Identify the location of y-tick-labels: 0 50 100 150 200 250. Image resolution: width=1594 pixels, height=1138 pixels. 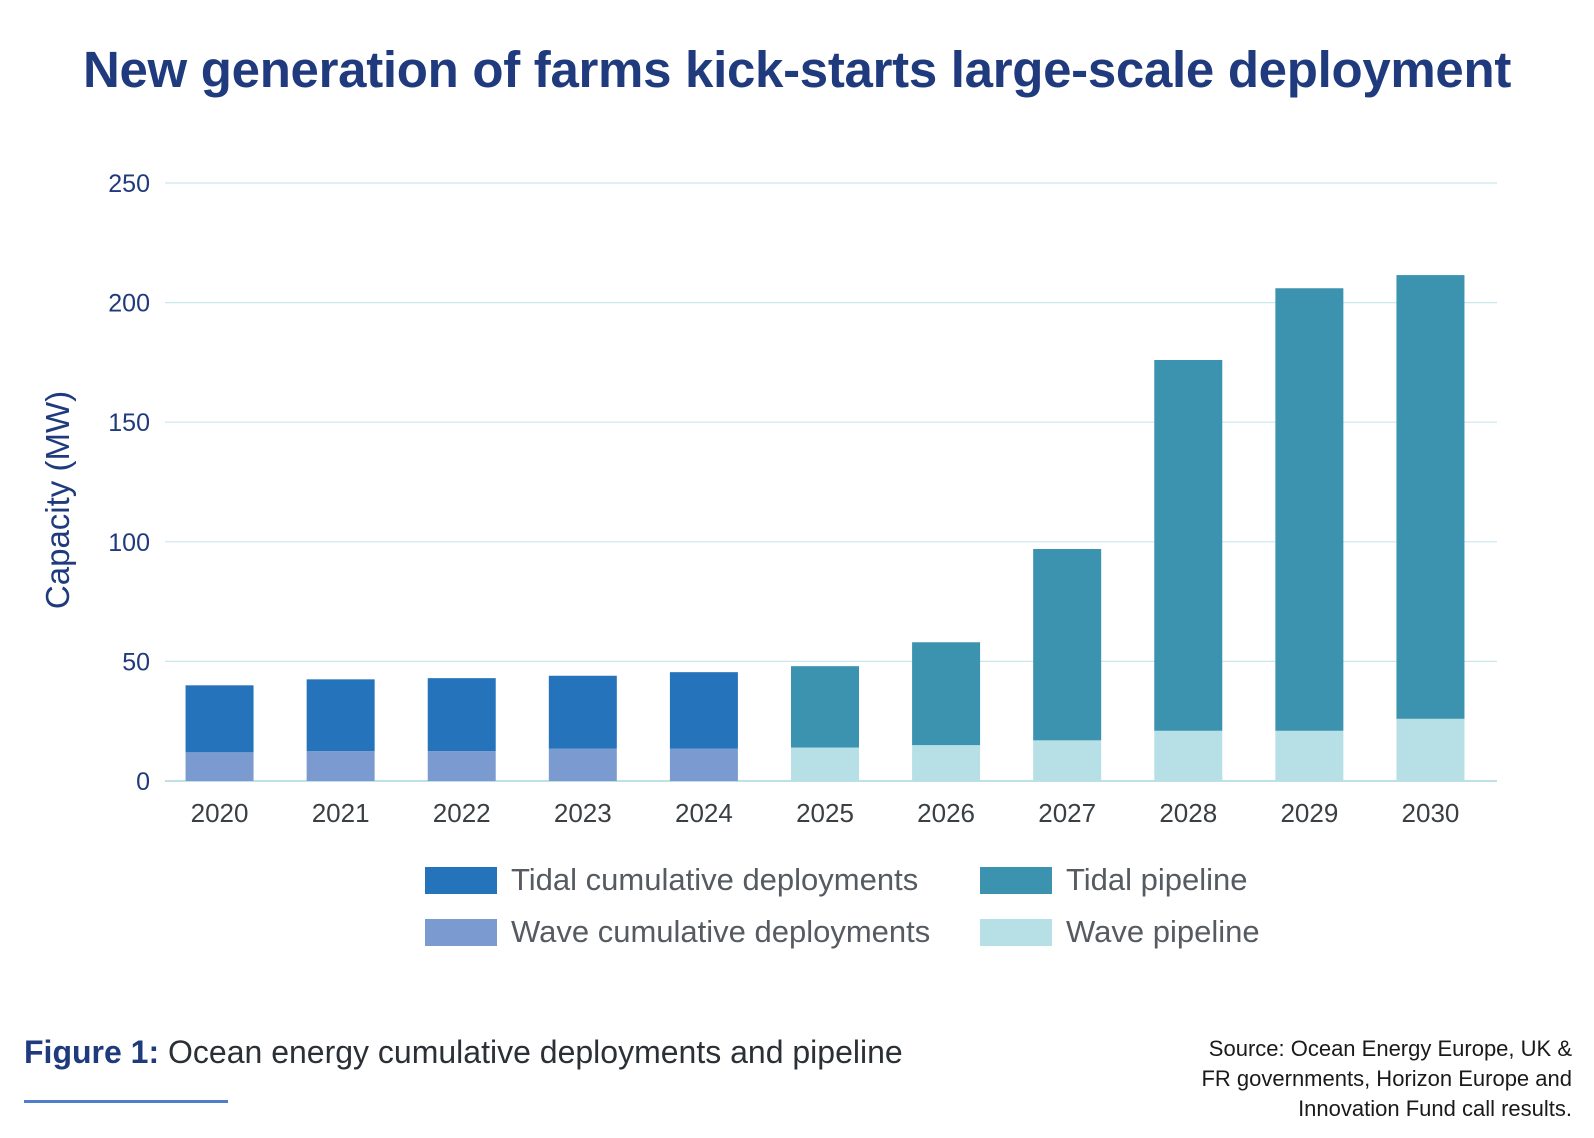
(129, 483).